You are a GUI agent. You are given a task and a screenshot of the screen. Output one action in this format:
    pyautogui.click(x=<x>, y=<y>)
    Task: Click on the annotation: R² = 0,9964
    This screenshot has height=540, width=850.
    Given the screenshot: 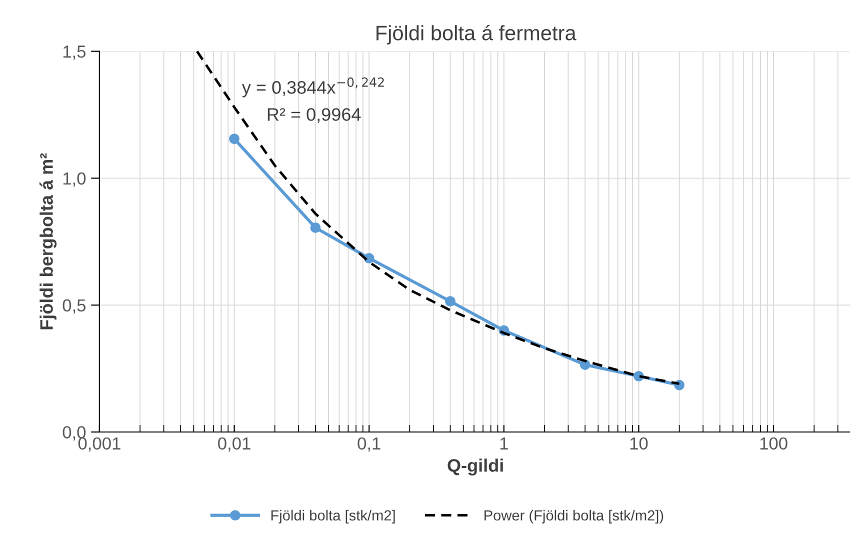 What is the action you would take?
    pyautogui.click(x=314, y=115)
    